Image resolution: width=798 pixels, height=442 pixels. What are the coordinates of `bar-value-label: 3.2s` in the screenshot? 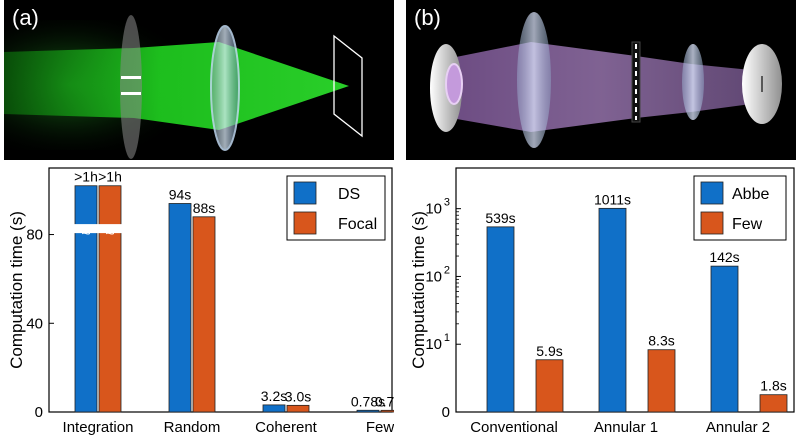 It's located at (274, 396).